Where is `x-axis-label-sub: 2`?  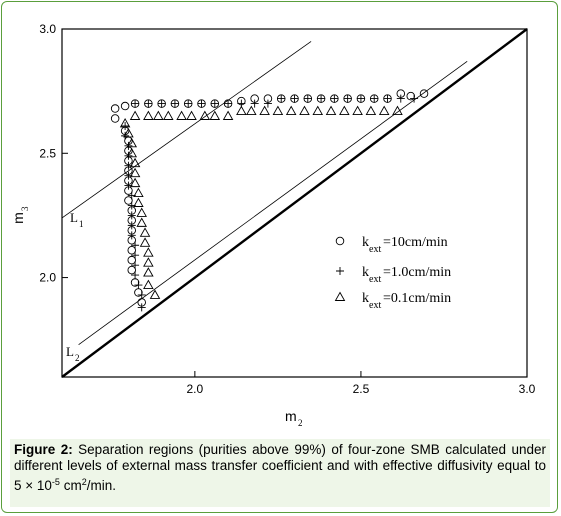
x-axis-label-sub: 2 is located at coordinates (300, 423).